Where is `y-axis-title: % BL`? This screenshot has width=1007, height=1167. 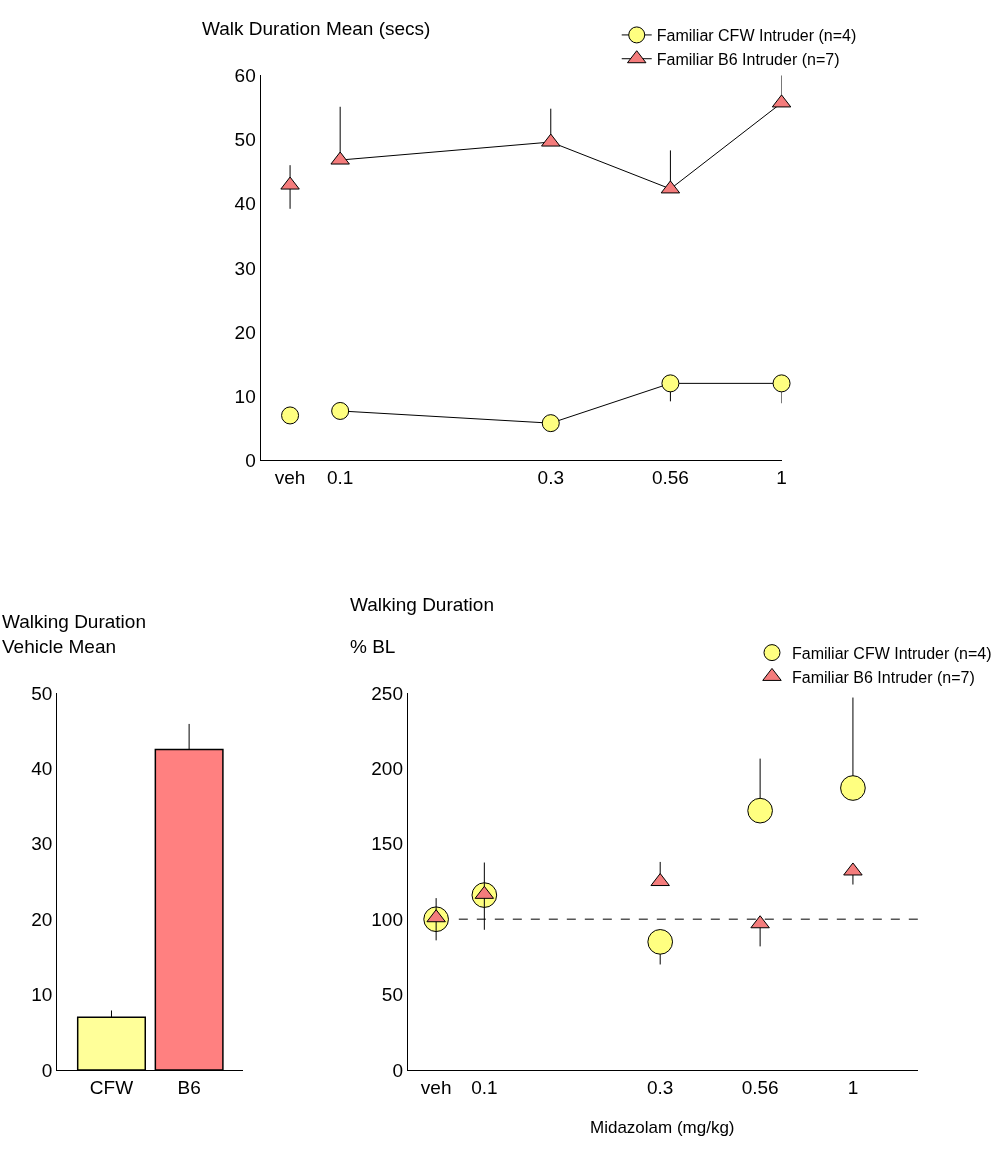
y-axis-title: % BL is located at coordinates (373, 646).